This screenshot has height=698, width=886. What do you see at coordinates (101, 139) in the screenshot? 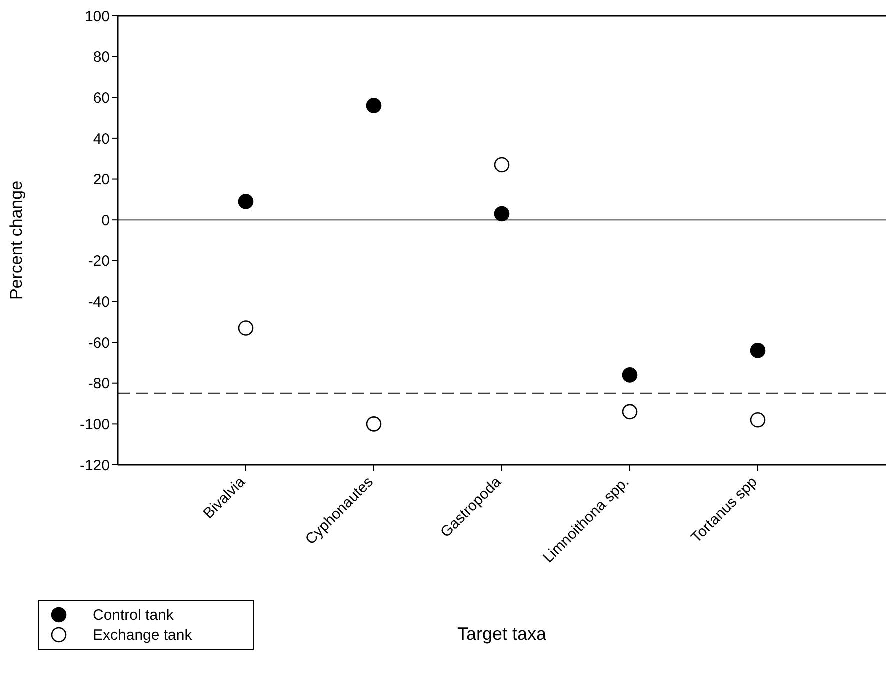
I see `y-tick-label: 40` at bounding box center [101, 139].